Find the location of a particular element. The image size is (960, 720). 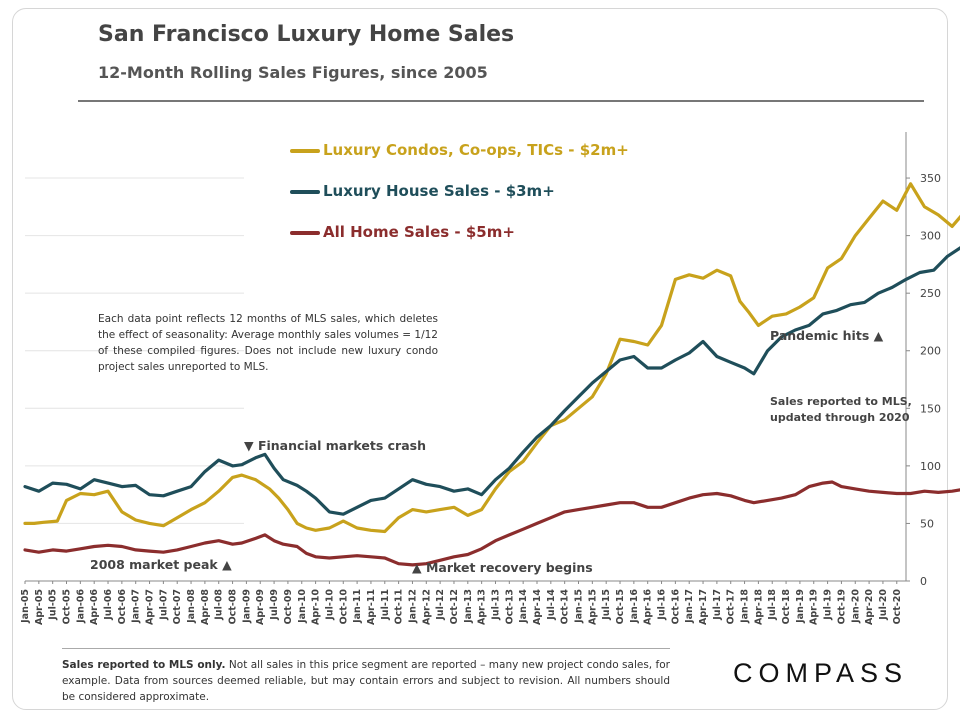

x-tick-label: Jan-12 is located at coordinates (412, 606).